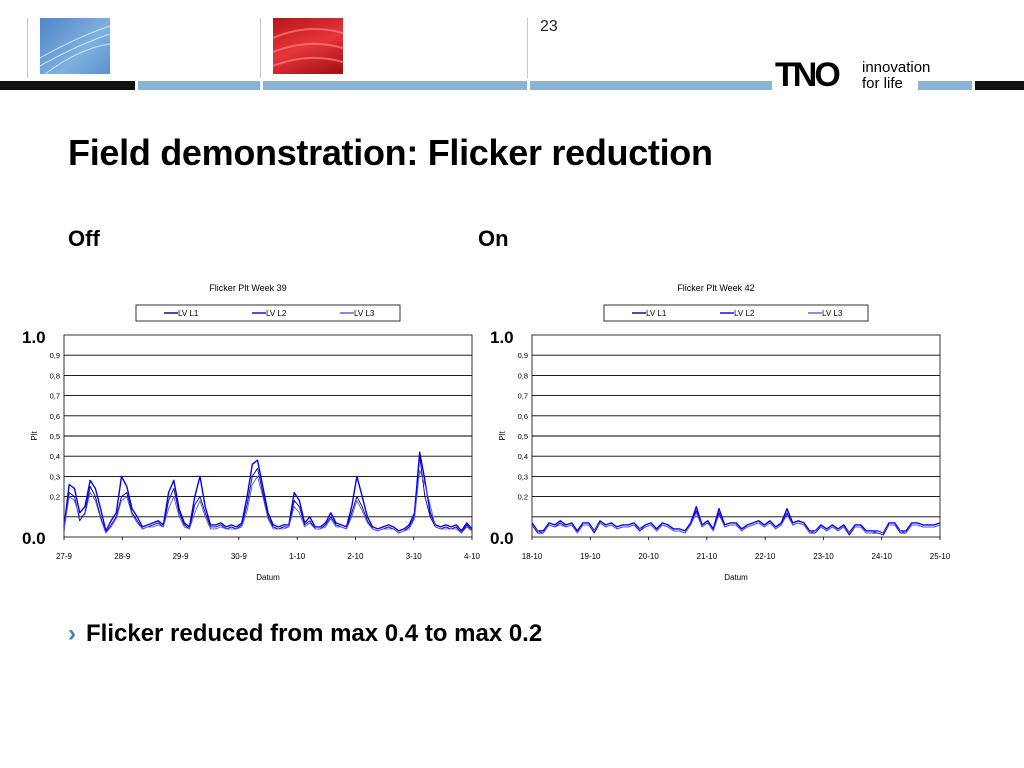 This screenshot has height=768, width=1024. What do you see at coordinates (648, 556) in the screenshot?
I see `x-tick-label: 20-10` at bounding box center [648, 556].